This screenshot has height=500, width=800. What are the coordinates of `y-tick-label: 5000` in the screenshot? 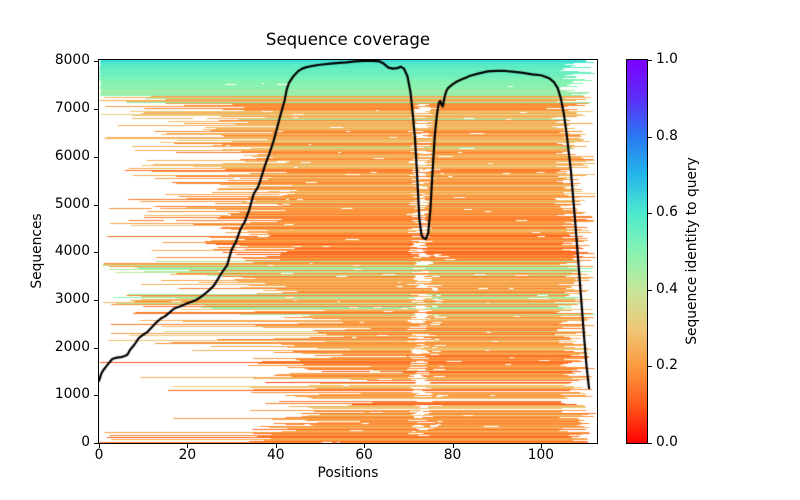 It's located at (72, 203).